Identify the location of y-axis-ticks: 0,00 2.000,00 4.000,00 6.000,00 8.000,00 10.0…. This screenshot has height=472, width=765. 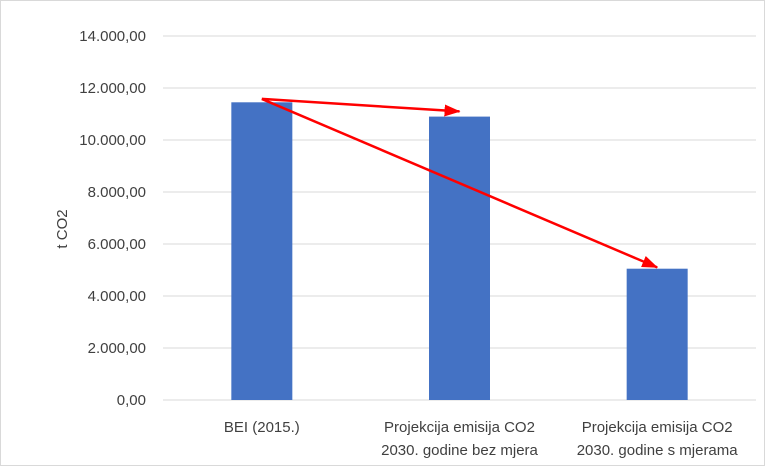
(112, 218).